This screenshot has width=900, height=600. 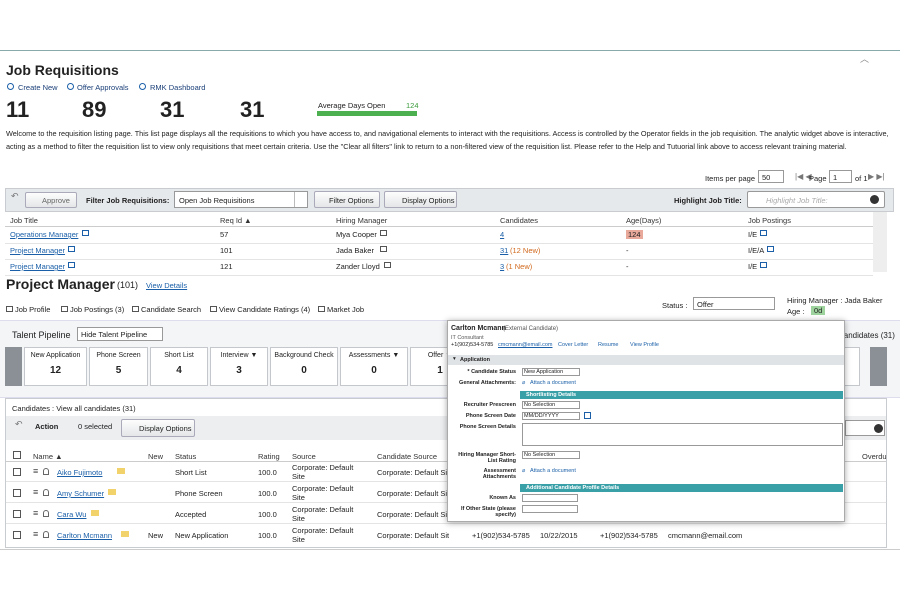 I want to click on link-icon, so click(x=10, y=86).